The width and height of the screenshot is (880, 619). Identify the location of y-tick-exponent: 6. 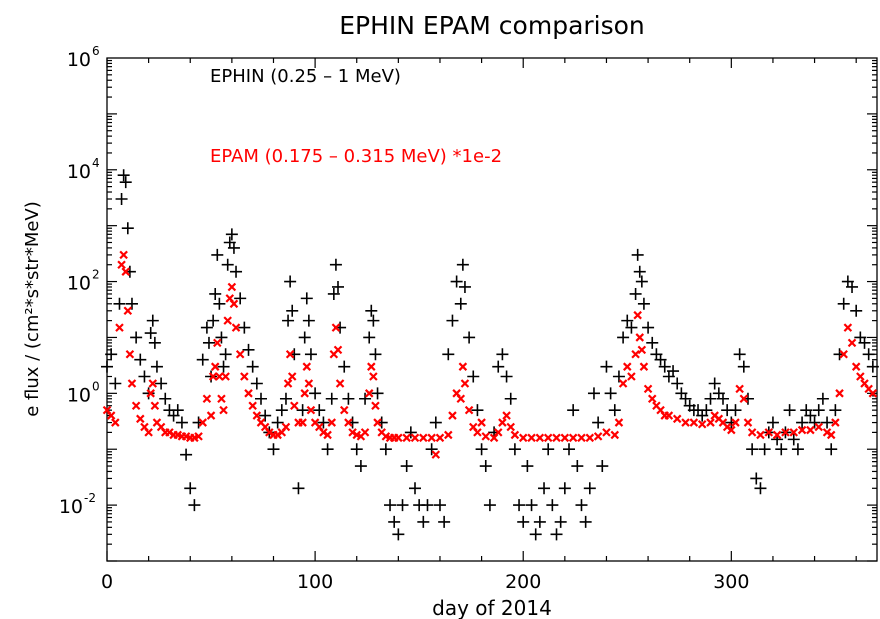
(96, 51).